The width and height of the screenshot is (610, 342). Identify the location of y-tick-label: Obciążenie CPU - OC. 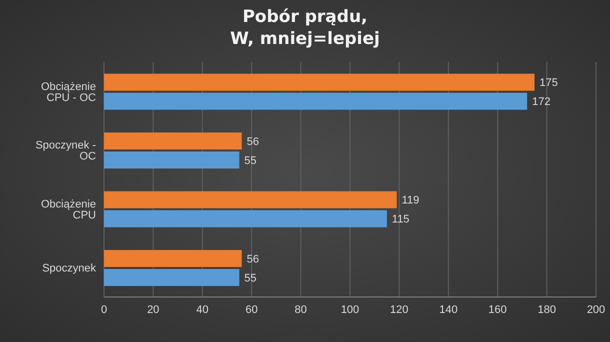
(68, 92).